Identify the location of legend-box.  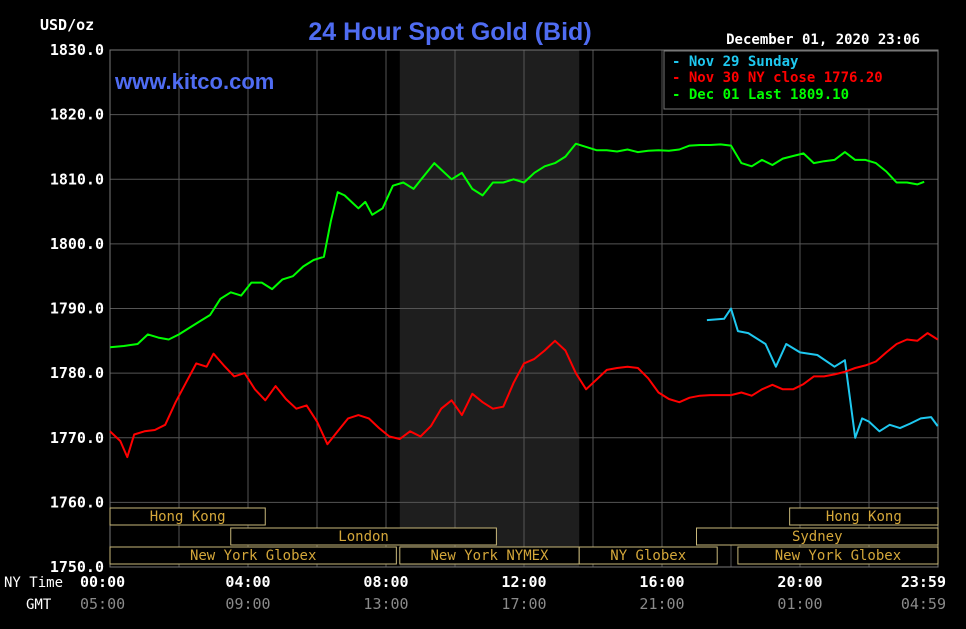
(801, 80).